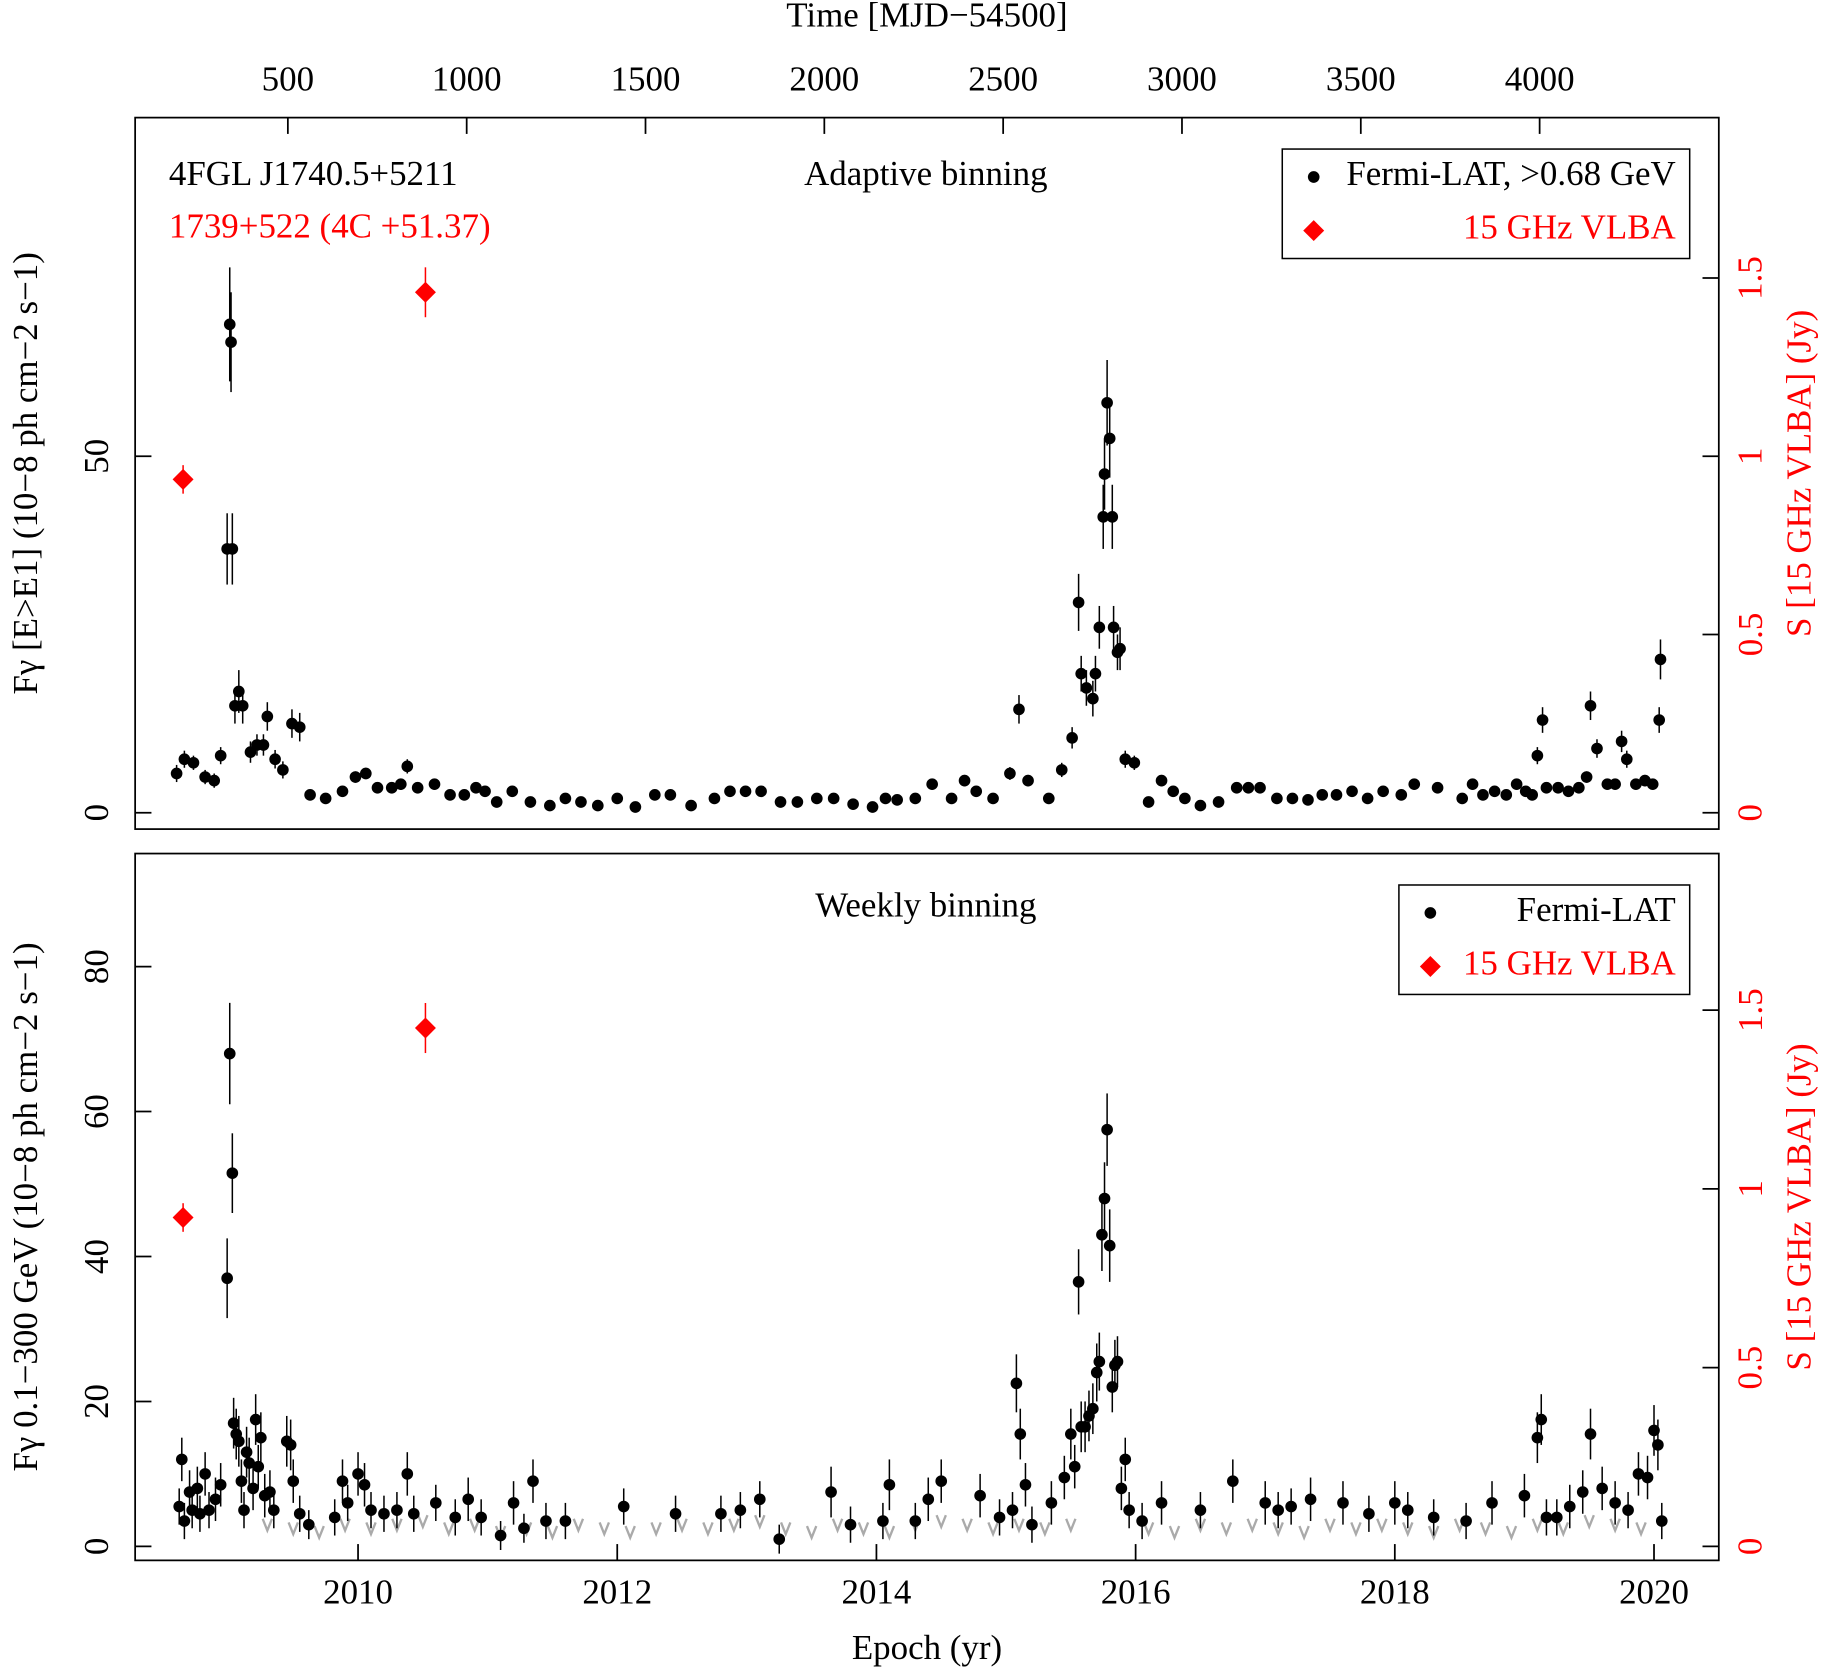 This screenshot has width=1826, height=1671. Describe the element at coordinates (25, 473) in the screenshot. I see `y-axis-label: Fγ [E>E1] (10−8 ph cm−2 s−1)` at that location.